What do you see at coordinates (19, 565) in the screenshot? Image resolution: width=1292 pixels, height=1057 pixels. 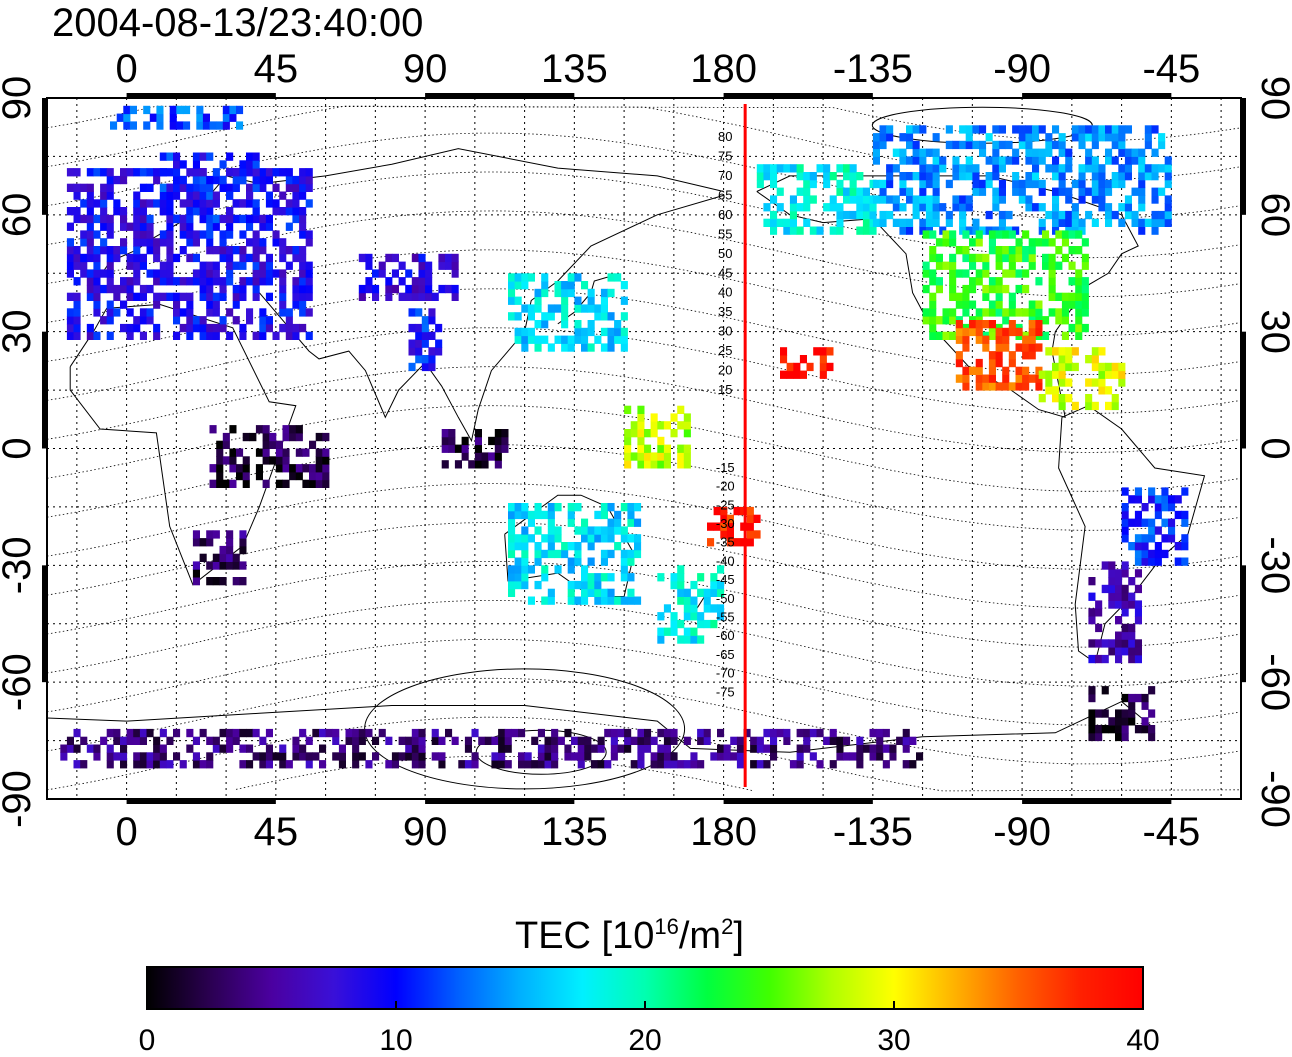 I see `lat-left-tick-label: -30` at bounding box center [19, 565].